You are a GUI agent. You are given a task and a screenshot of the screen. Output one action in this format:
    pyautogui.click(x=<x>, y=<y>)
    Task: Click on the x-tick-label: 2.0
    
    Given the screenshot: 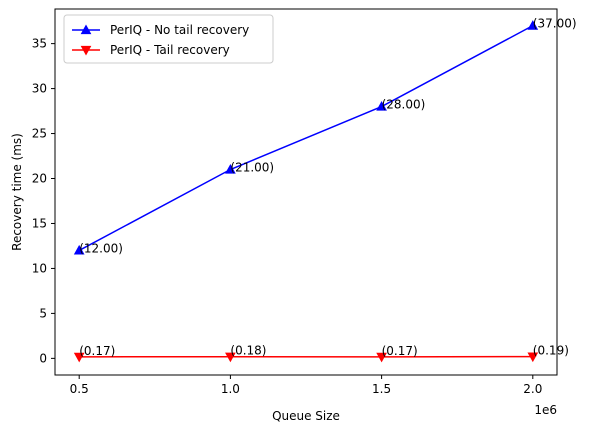 What is the action you would take?
    pyautogui.click(x=532, y=389)
    